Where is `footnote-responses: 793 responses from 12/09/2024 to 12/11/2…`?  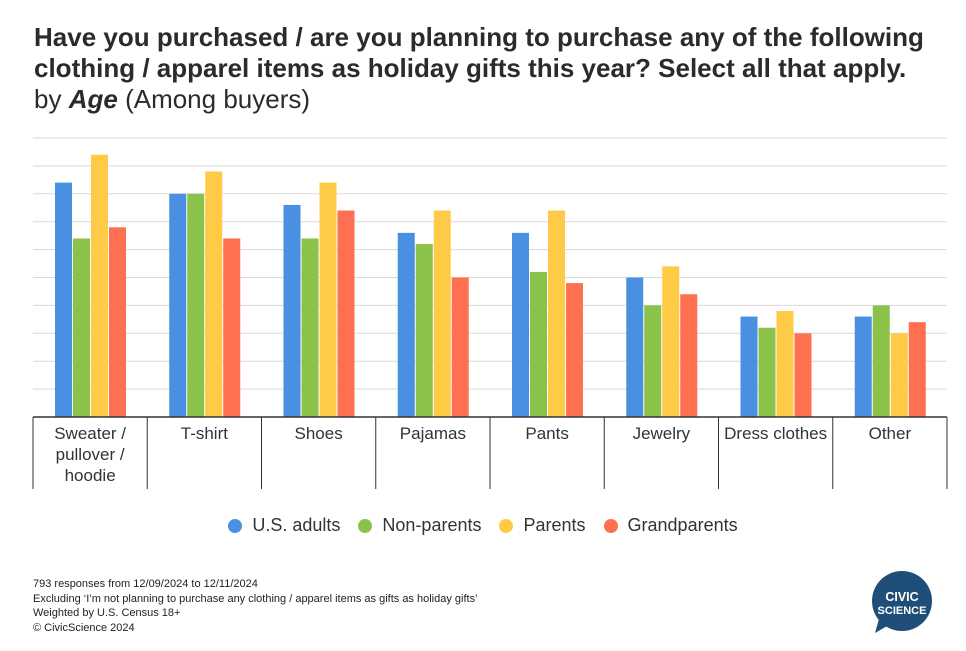 footnote-responses: 793 responses from 12/09/2024 to 12/11/2… is located at coordinates (145, 584).